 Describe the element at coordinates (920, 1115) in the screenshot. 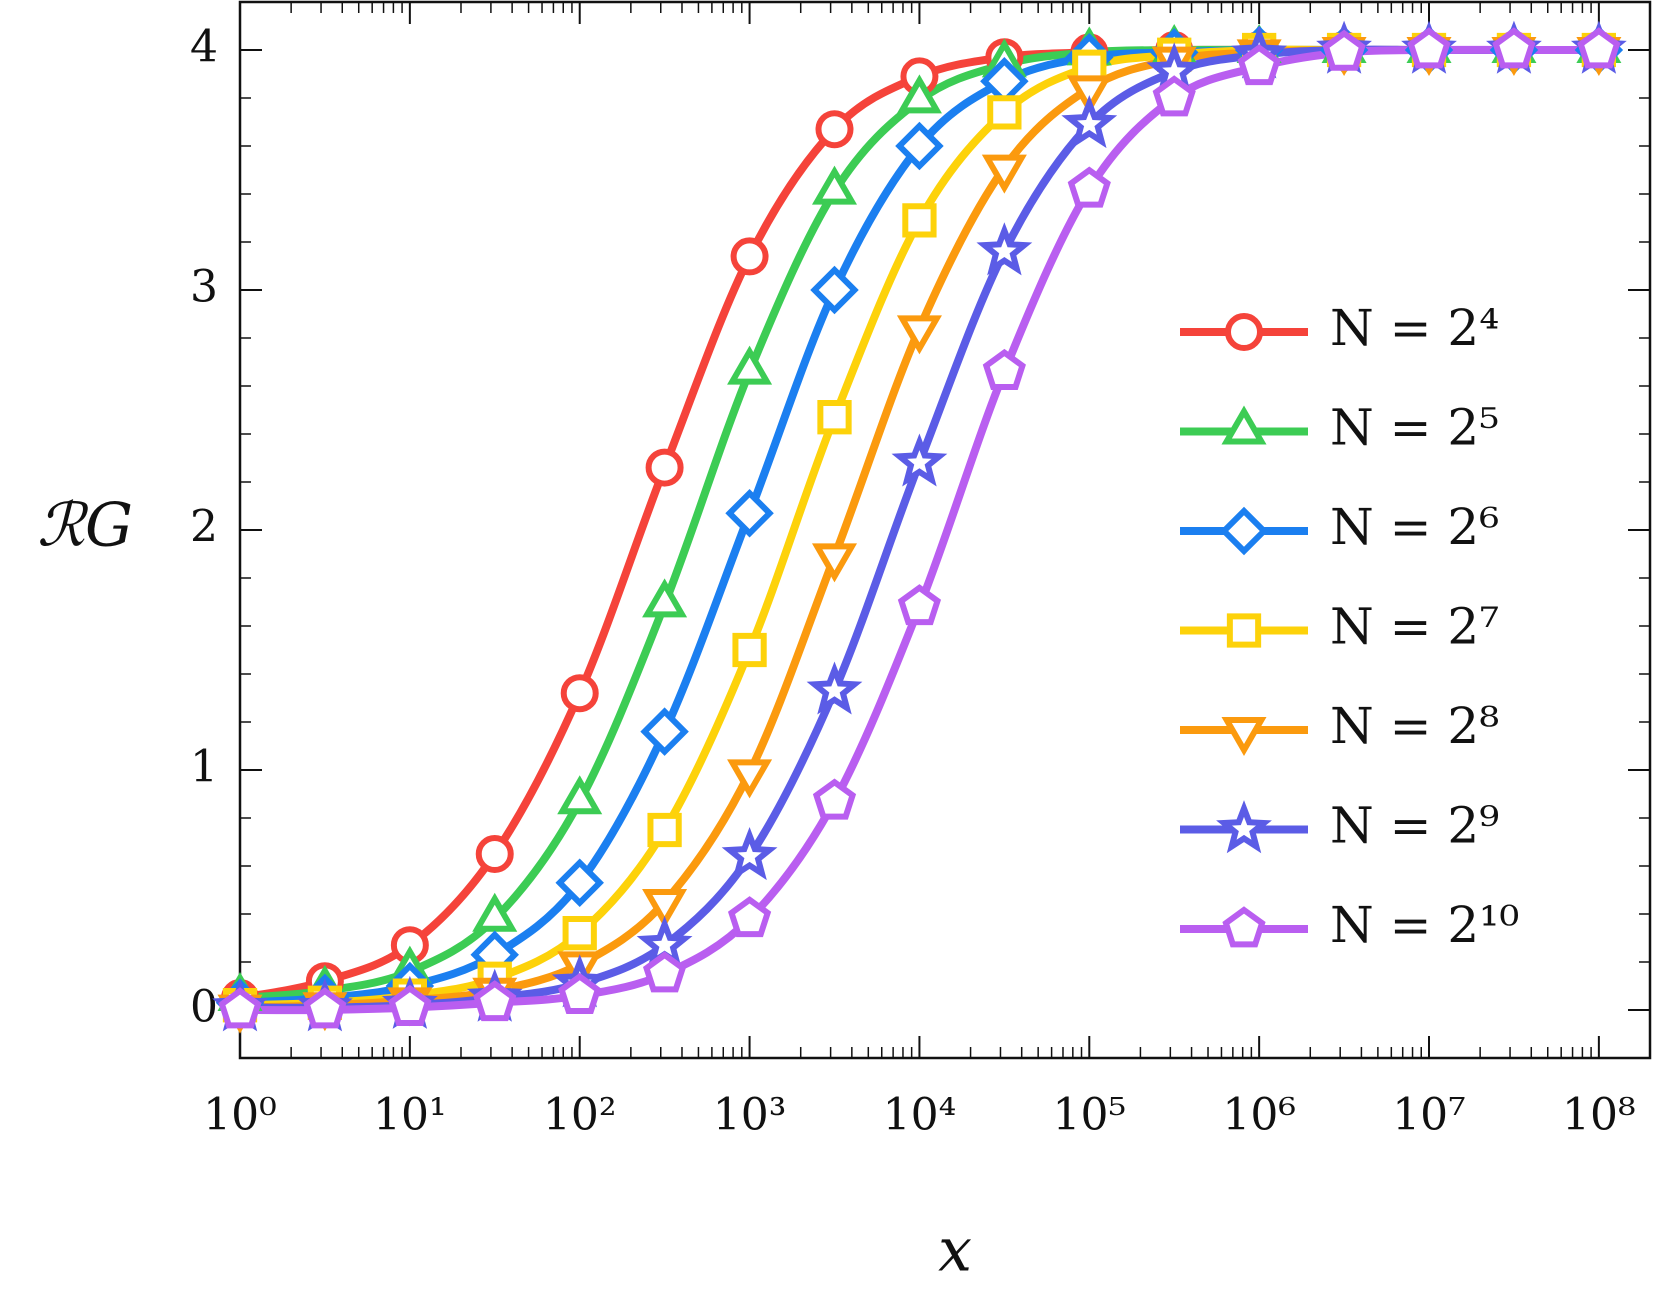

I see `x-tick-label: 10⁴` at that location.